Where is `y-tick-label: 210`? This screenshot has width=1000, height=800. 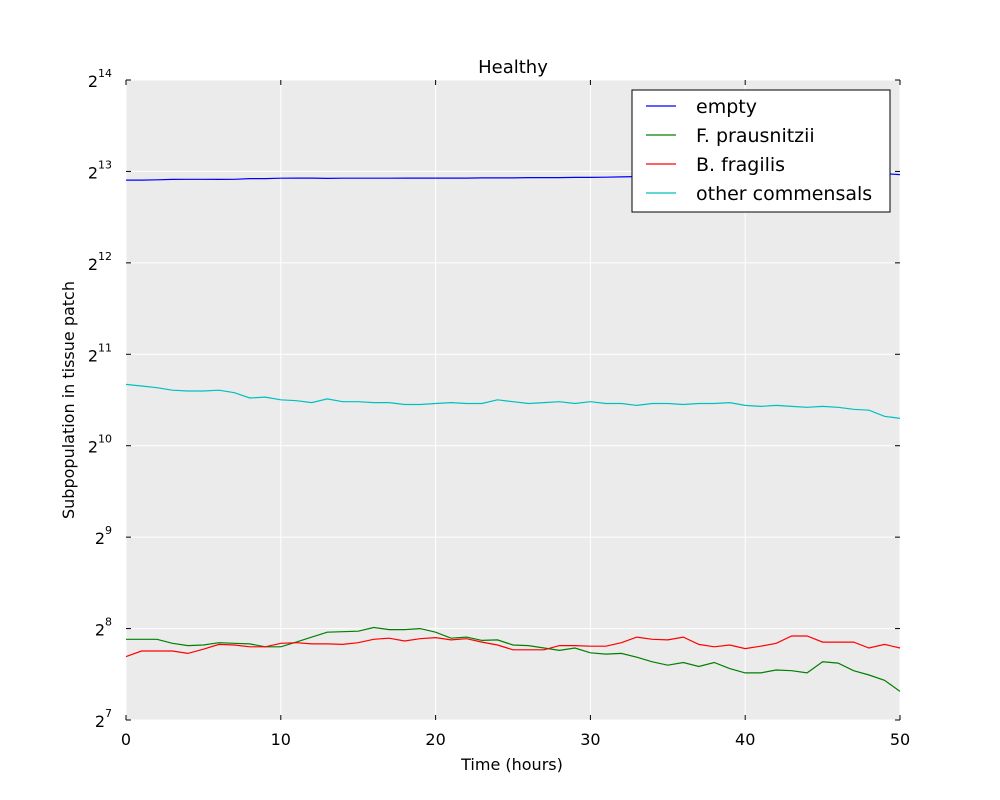
y-tick-label: 210 is located at coordinates (100, 445).